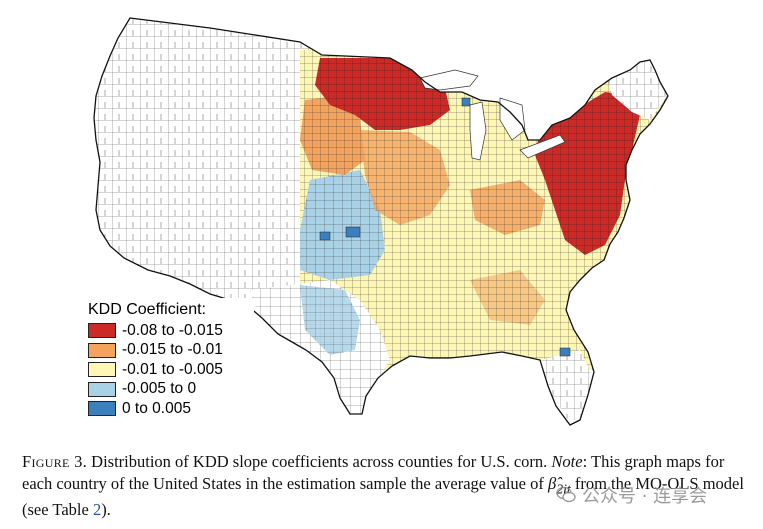  What do you see at coordinates (507, 297) in the screenshot?
I see `region-southeast-orange` at bounding box center [507, 297].